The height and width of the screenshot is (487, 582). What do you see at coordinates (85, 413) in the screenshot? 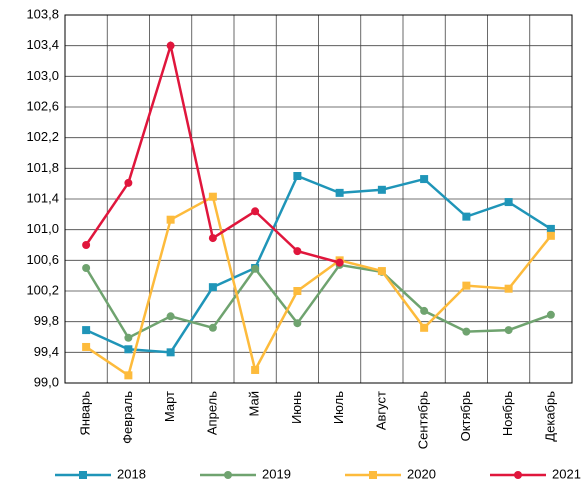
I see `x-tick-label: Январь` at bounding box center [85, 413].